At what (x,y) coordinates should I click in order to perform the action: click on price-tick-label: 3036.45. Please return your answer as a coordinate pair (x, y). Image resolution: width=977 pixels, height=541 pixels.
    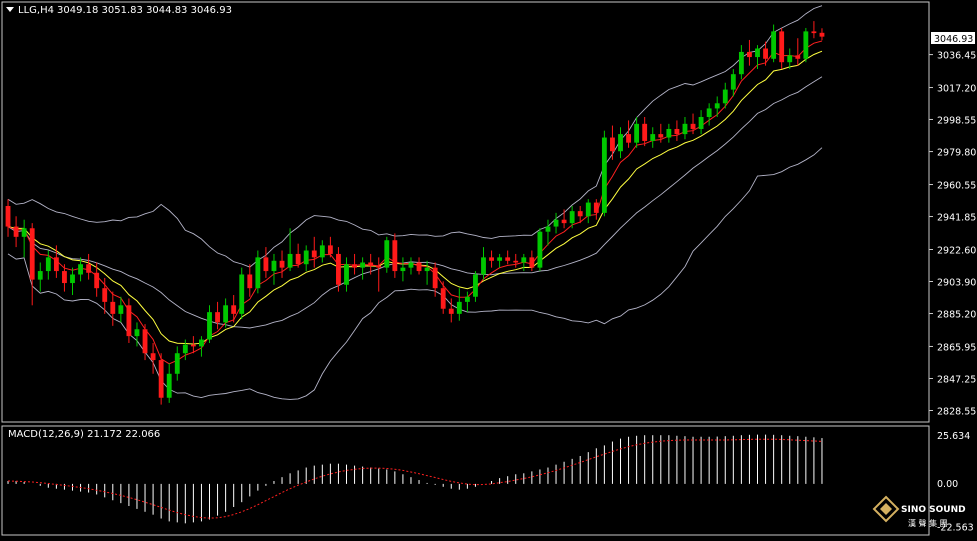
    Looking at the image, I should click on (956, 56).